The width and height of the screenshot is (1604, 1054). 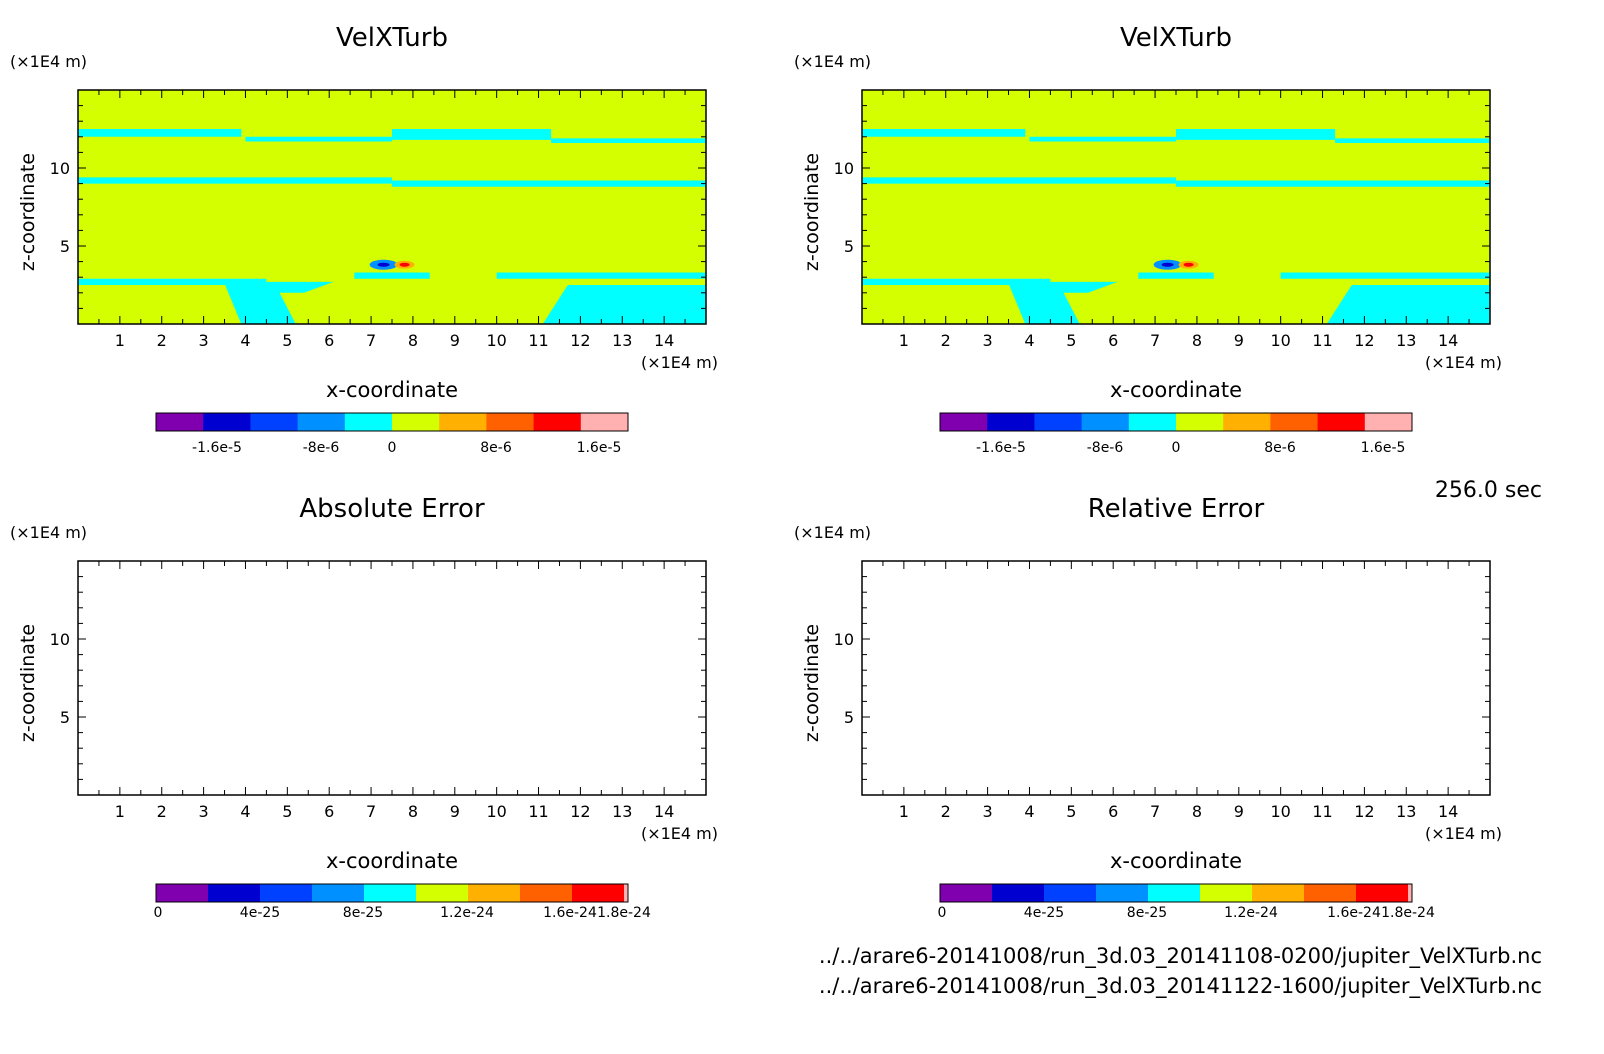 I want to click on chart-title: Relative Error, so click(x=1176, y=509).